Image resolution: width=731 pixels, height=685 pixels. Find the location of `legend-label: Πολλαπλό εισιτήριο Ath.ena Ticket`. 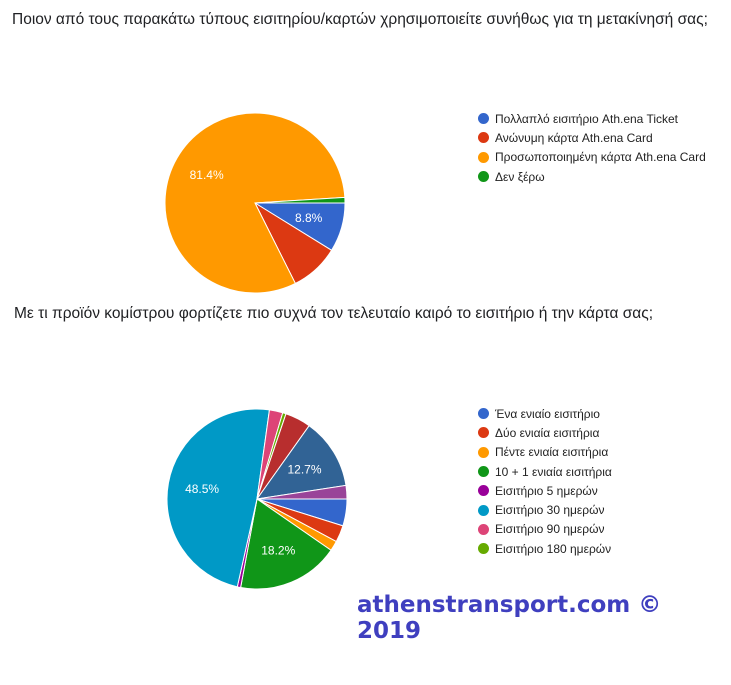

legend-label: Πολλαπλό εισιτήριο Ath.ena Ticket is located at coordinates (587, 118).